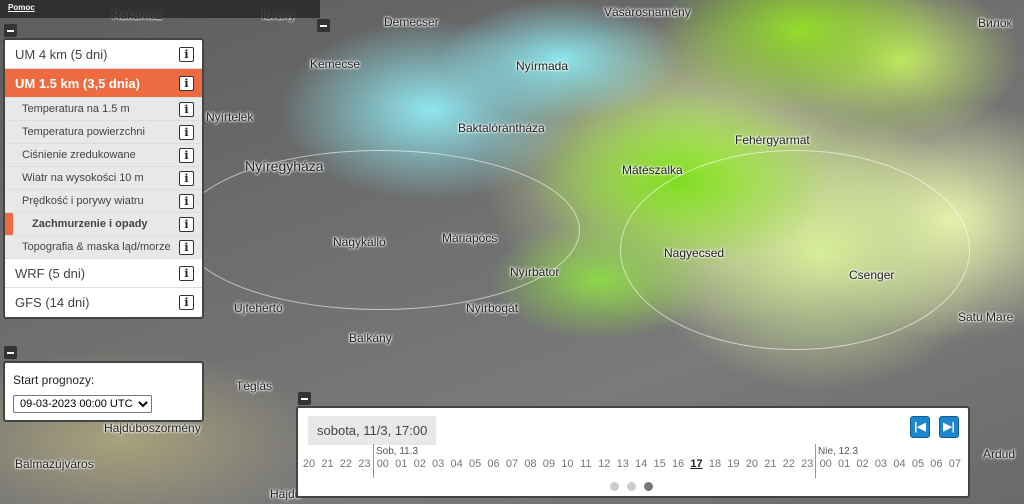  What do you see at coordinates (604, 464) in the screenshot?
I see `hour-item: 12` at bounding box center [604, 464].